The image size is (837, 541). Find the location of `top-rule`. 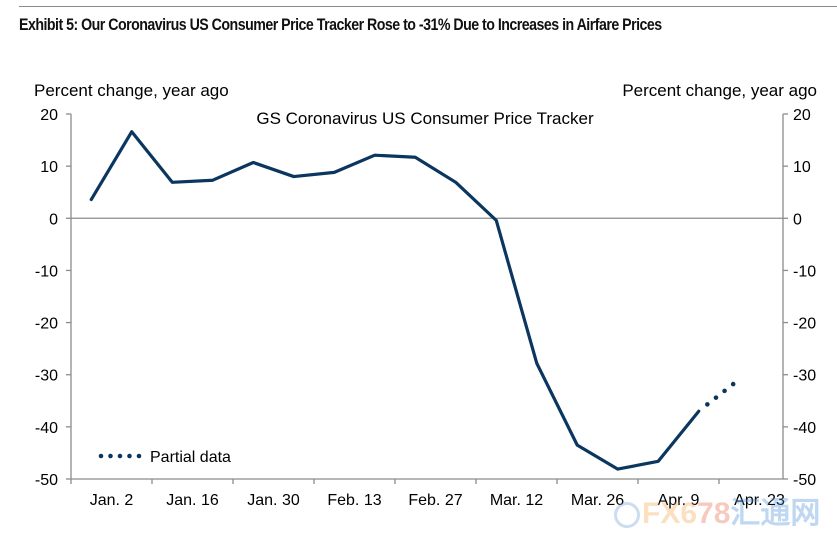

top-rule is located at coordinates (428, 6).